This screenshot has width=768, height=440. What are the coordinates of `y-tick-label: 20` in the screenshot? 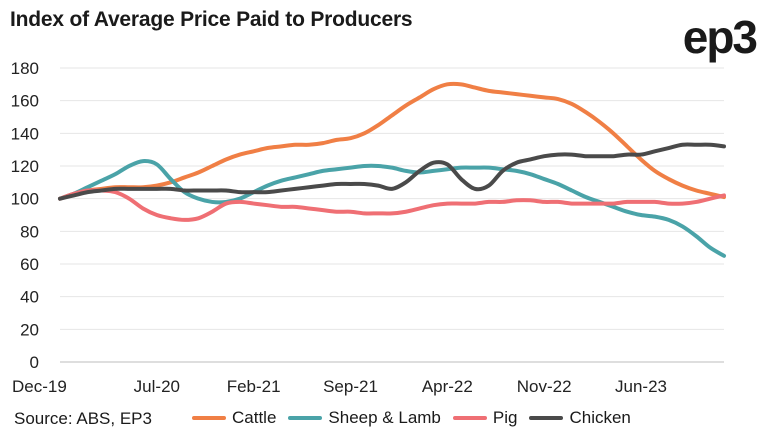 It's located at (29, 329).